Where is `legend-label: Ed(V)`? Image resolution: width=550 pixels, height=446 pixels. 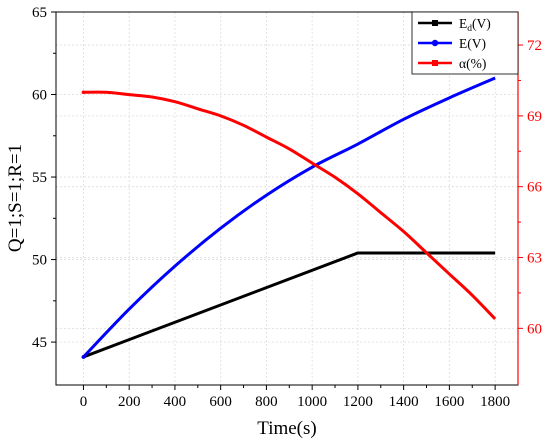 legend-label: Ed(V) is located at coordinates (475, 25).